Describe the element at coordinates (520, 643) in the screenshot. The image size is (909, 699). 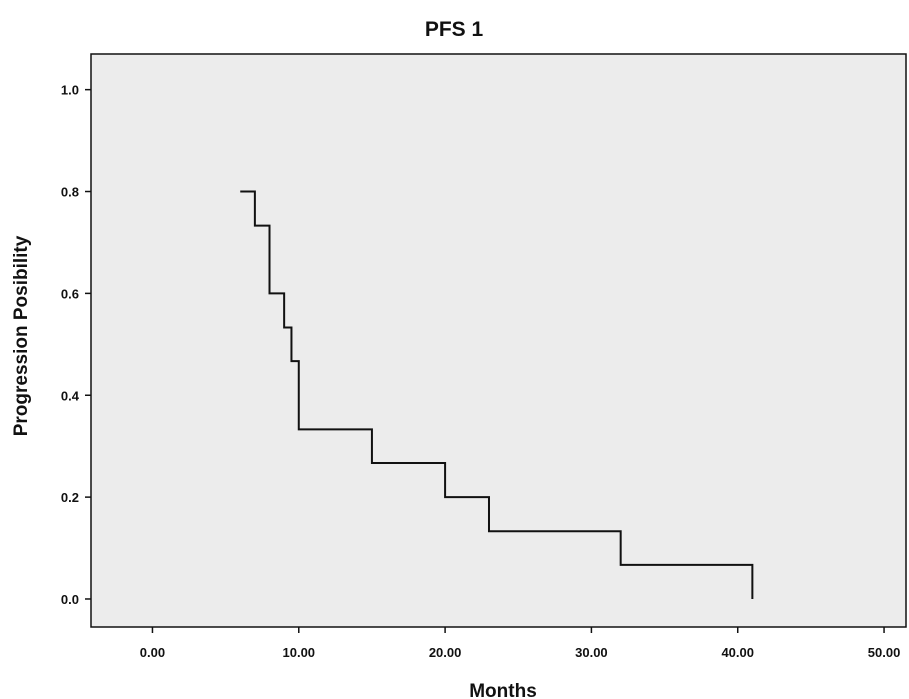
I see `x-axis: 0.00 10.00 20.00 30.00 40.00 50.00` at that location.